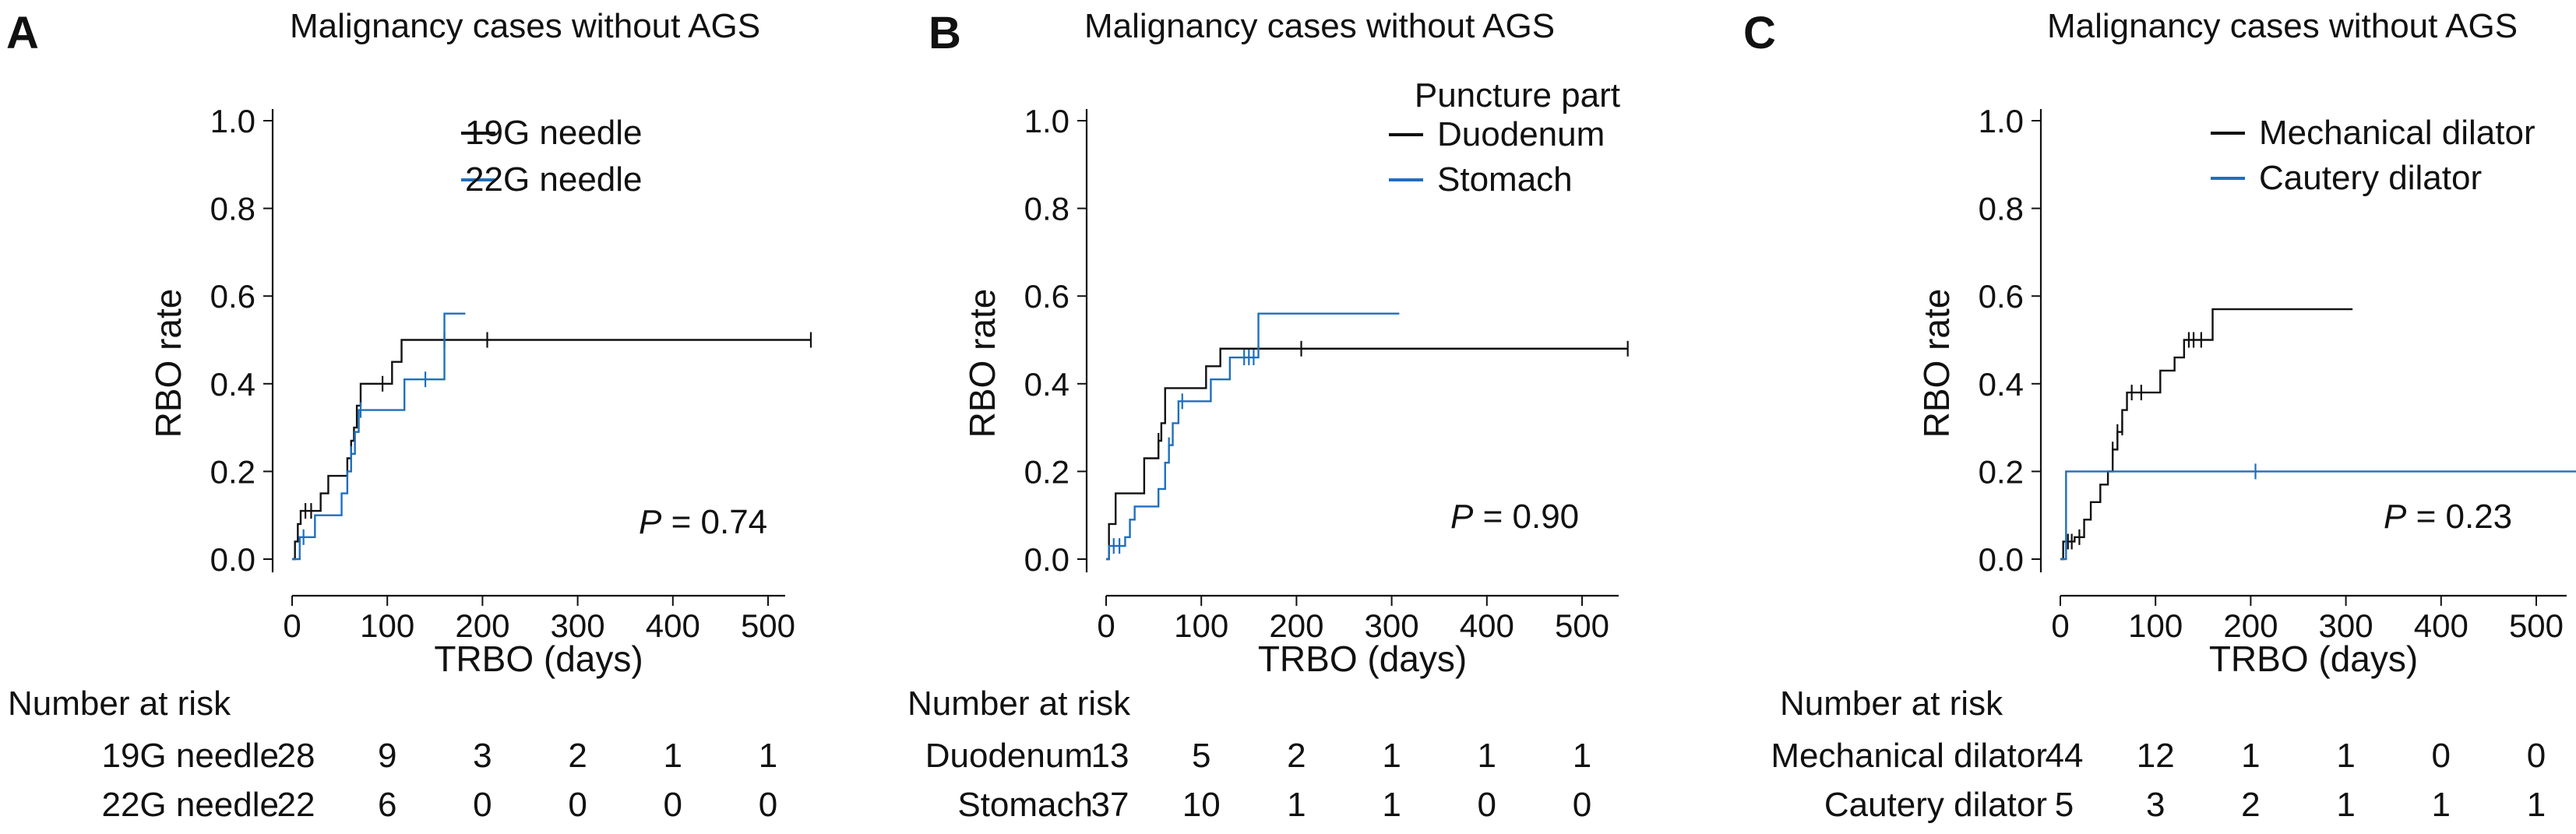 This screenshot has height=834, width=2576. I want to click on risk-row-label: 22G needle, so click(190, 805).